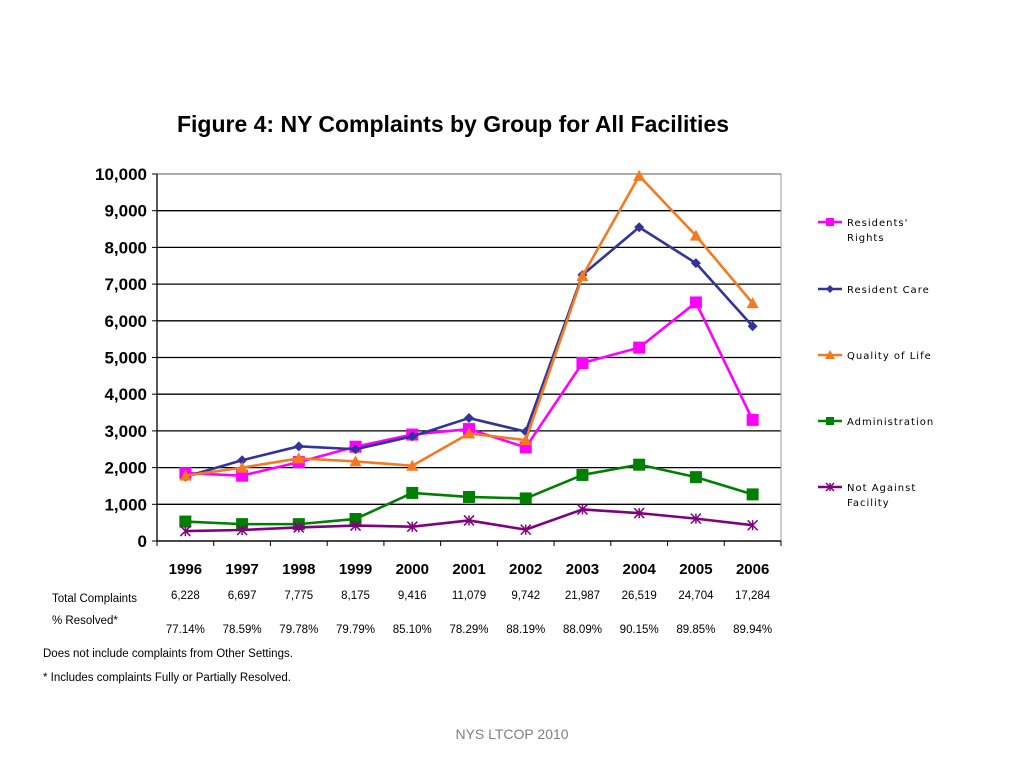 The width and height of the screenshot is (1024, 768). I want to click on x-tick-label: 1998, so click(298, 569).